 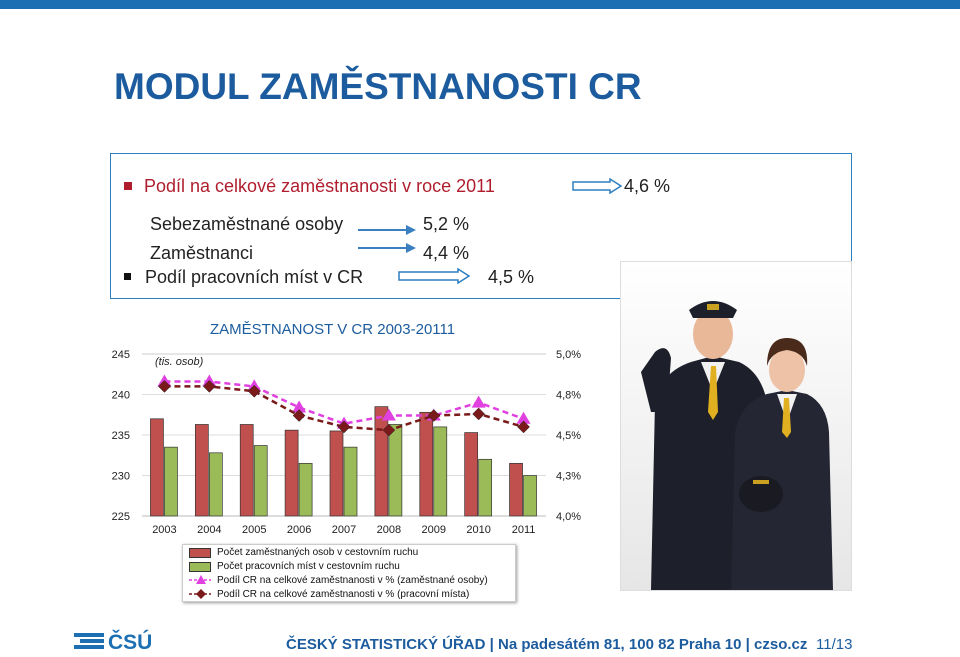 What do you see at coordinates (200, 594) in the screenshot?
I see `legend-swatch-line-diamond` at bounding box center [200, 594].